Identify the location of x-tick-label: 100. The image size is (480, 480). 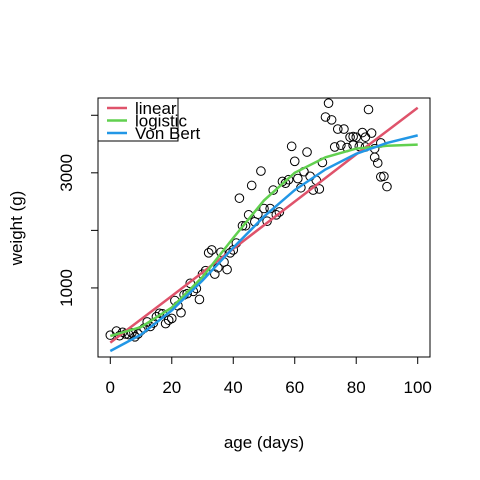
(418, 387).